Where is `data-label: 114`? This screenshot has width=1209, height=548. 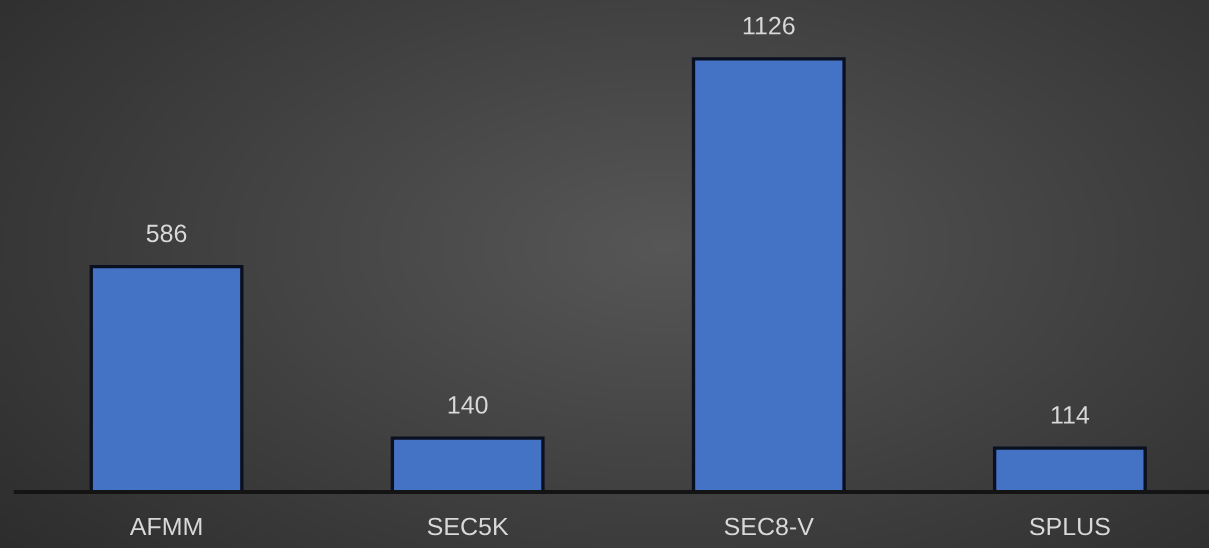
data-label: 114 is located at coordinates (1070, 415).